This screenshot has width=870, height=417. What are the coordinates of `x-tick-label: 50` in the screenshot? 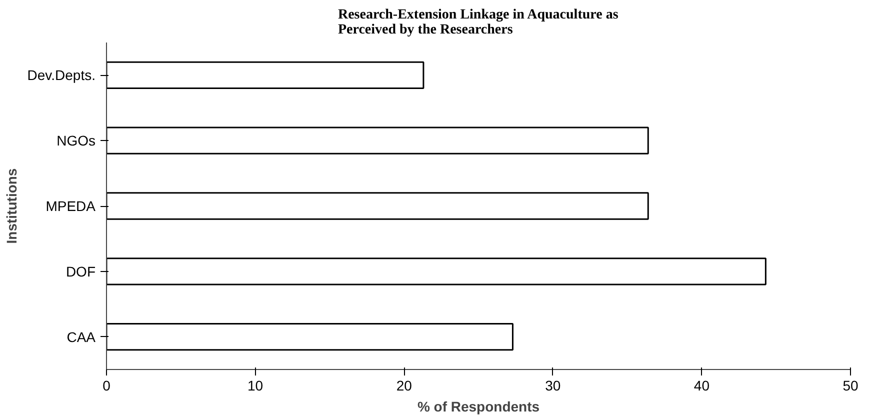 It's located at (850, 386).